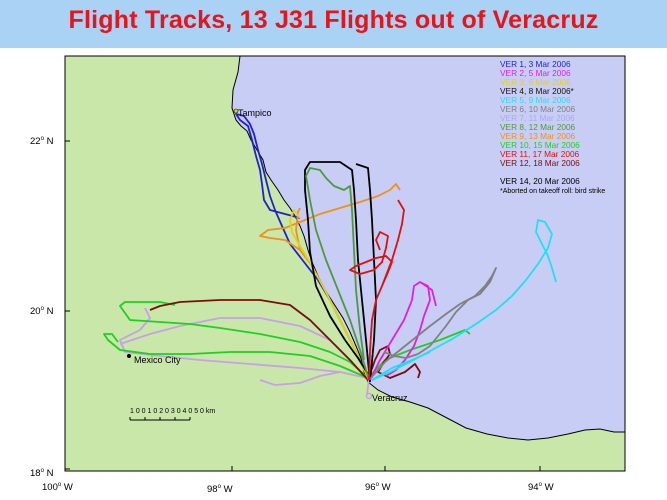 The width and height of the screenshot is (667, 500). Describe the element at coordinates (157, 360) in the screenshot. I see `city-label-mexico-city: Mexico City` at that location.